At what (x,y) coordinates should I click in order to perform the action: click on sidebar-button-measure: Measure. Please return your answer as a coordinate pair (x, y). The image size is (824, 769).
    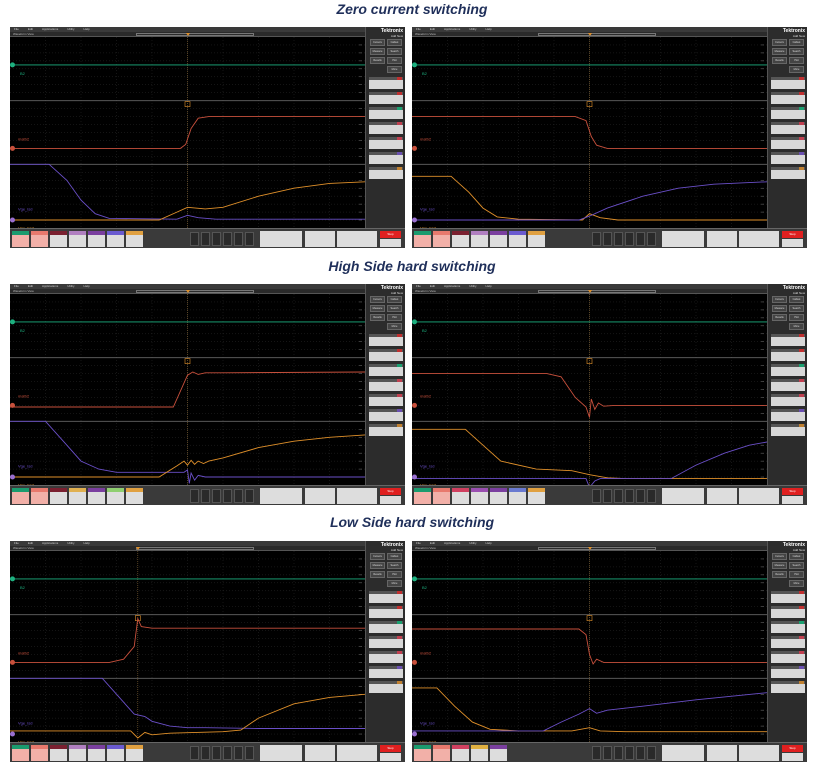
    Looking at the image, I should click on (377, 565).